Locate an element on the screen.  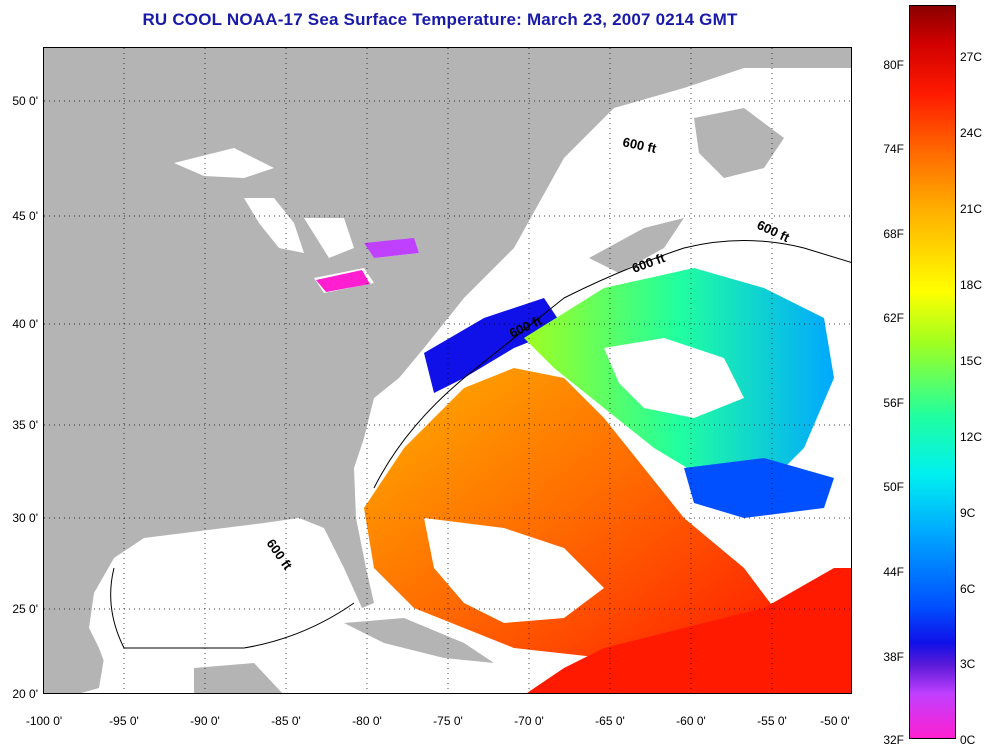
lon-tick-85: -85 0' is located at coordinates (286, 721).